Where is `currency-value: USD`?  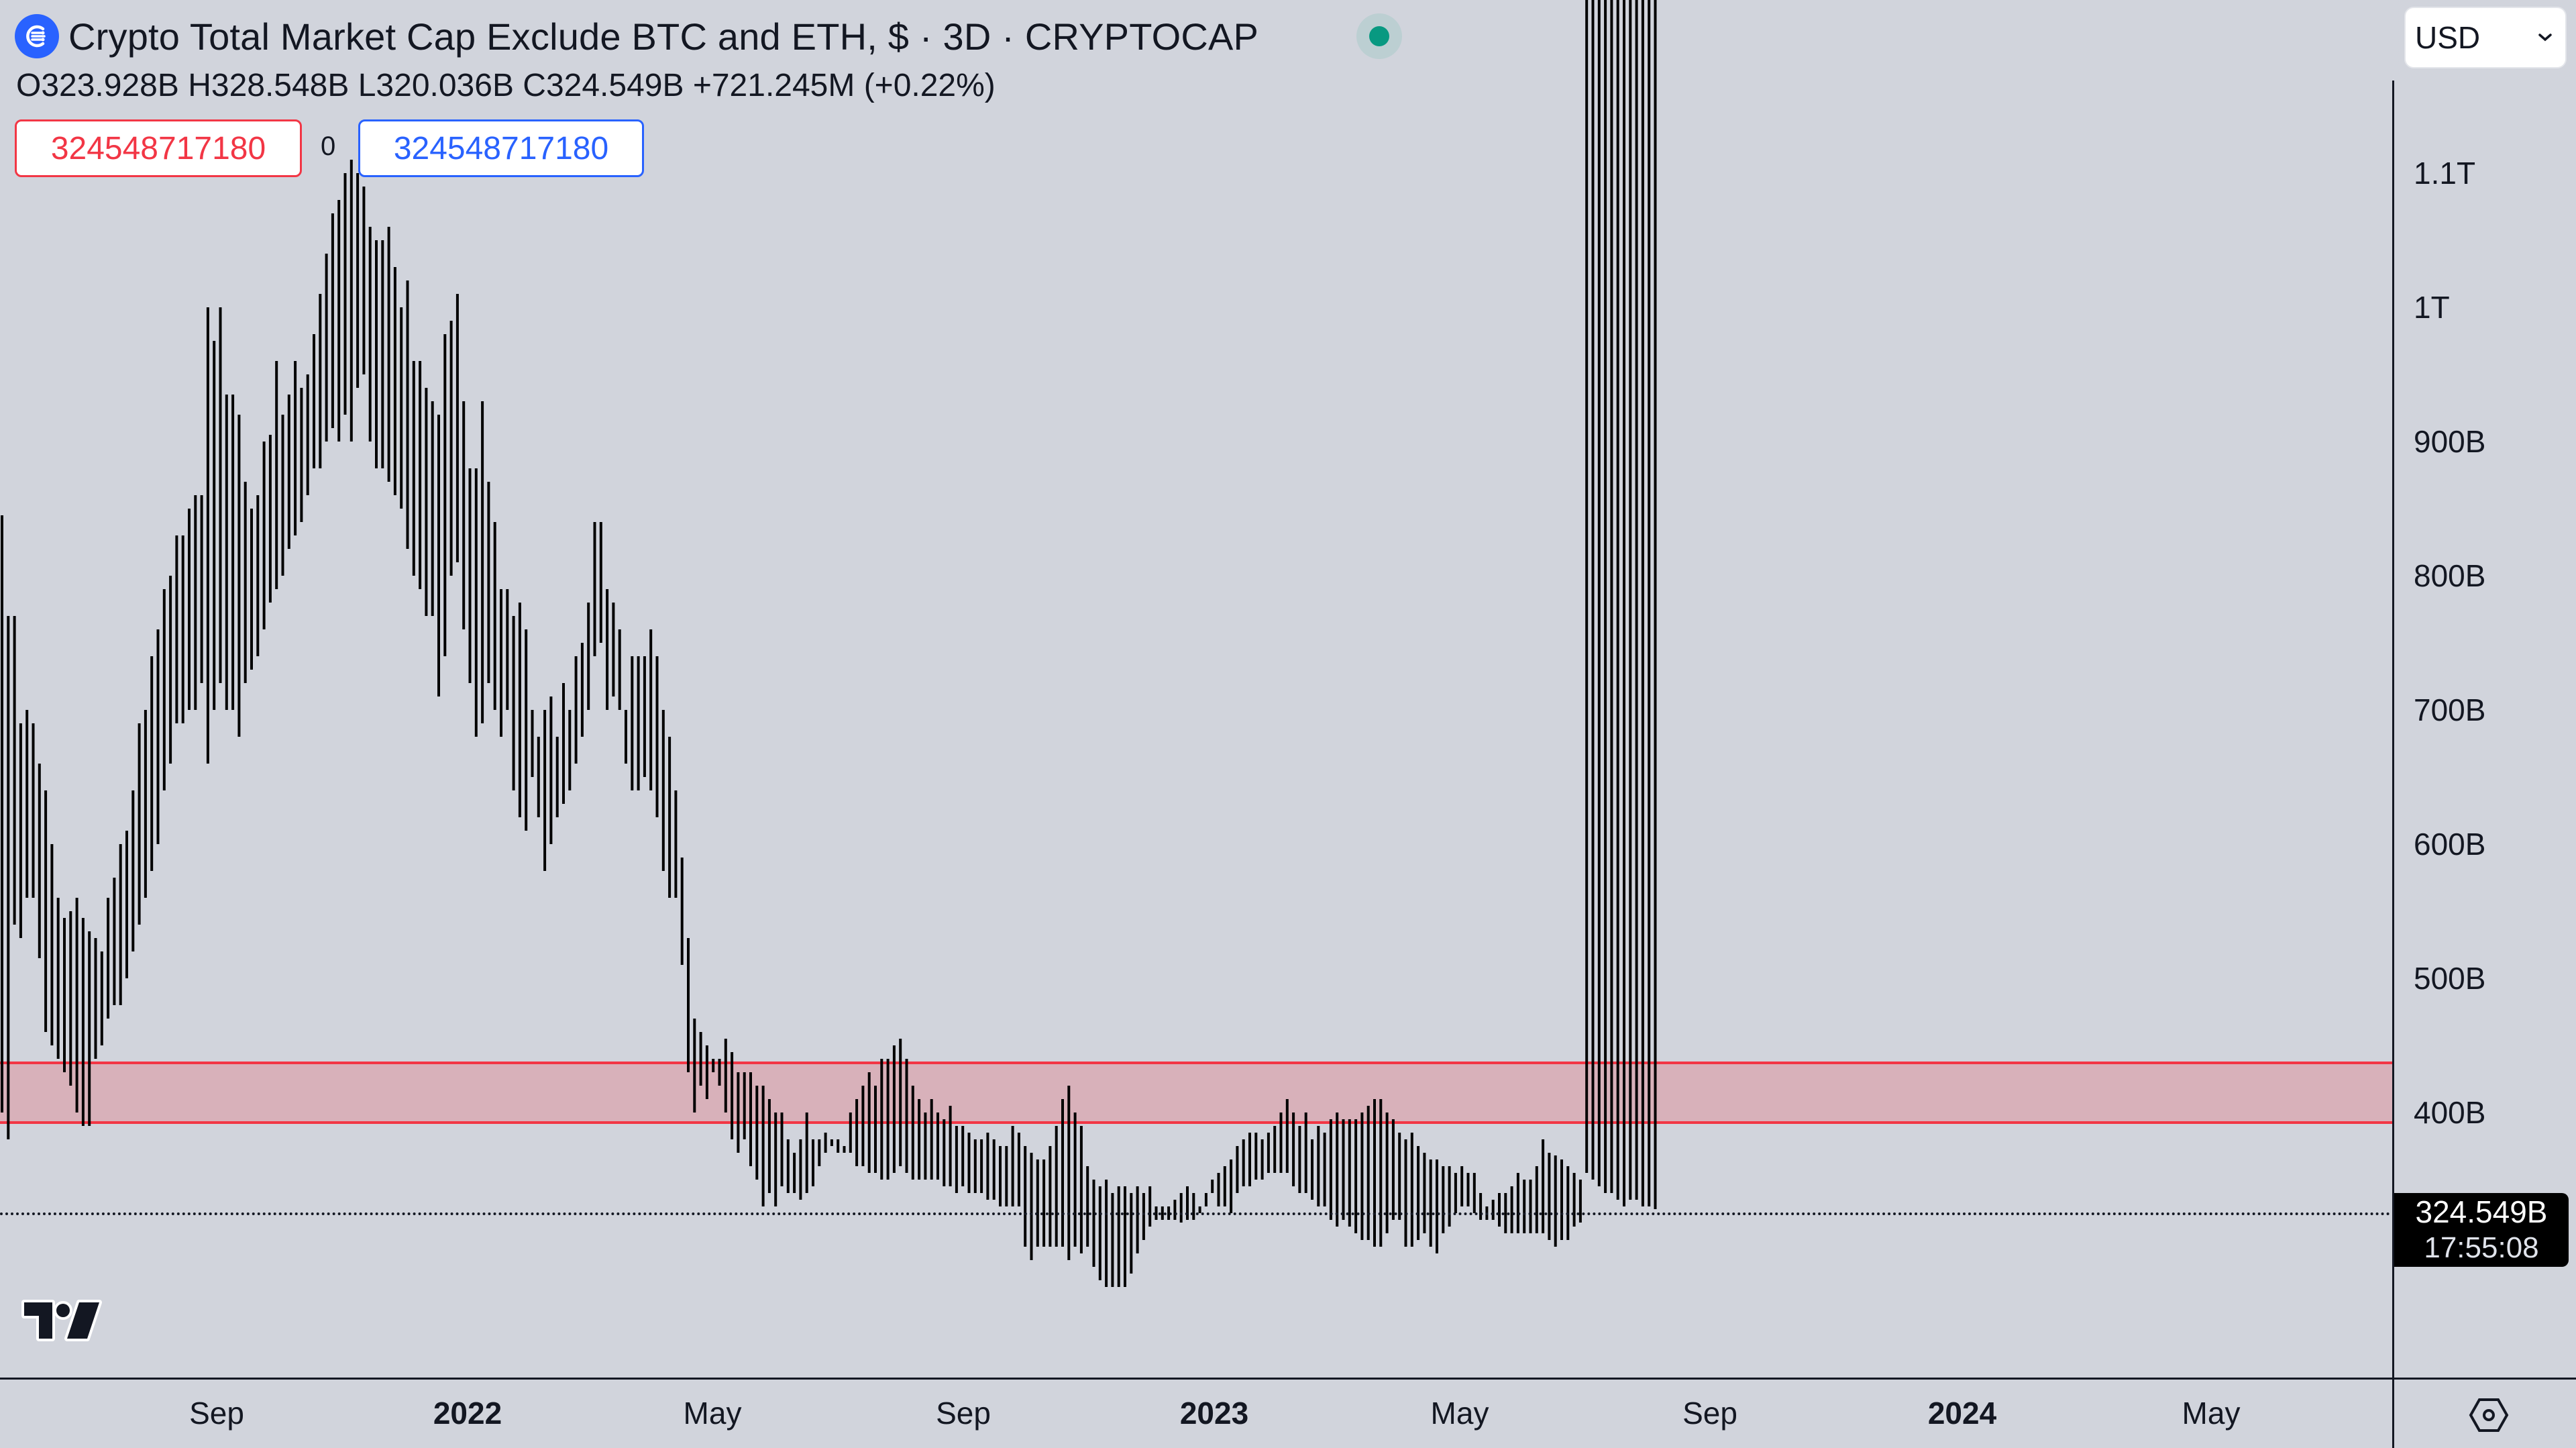
currency-value: USD is located at coordinates (2448, 37).